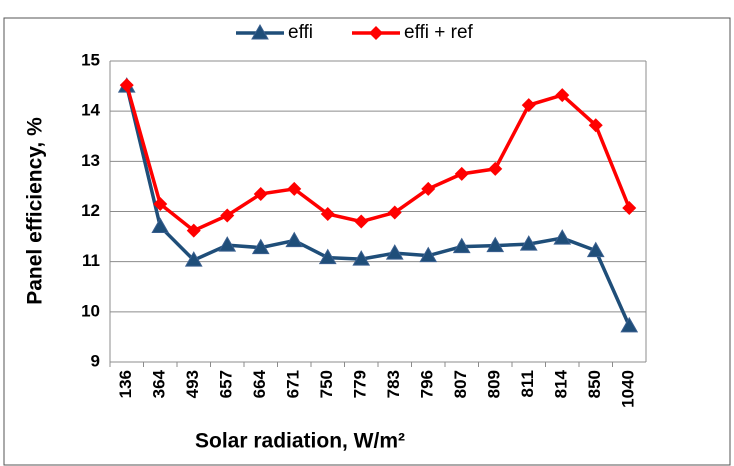 The height and width of the screenshot is (466, 734). I want to click on y-tick-label: 9, so click(95, 360).